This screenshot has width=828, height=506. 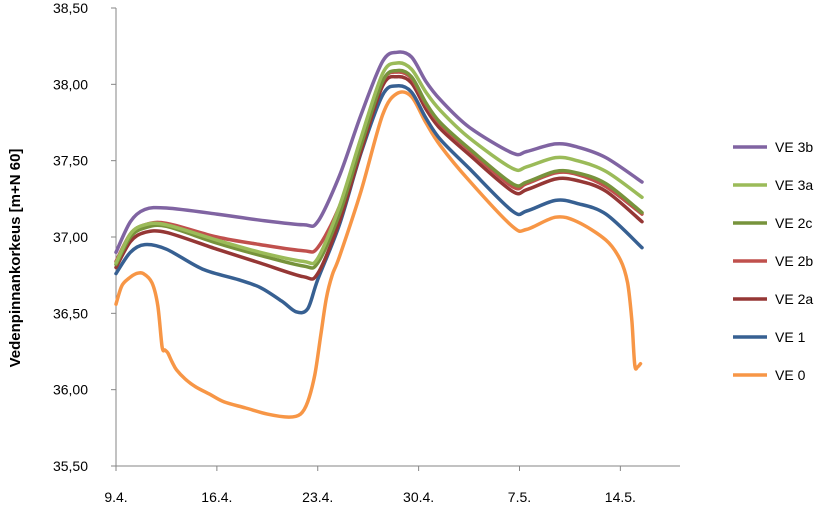 I want to click on legend-label-ve-2b: VE 2b, so click(x=794, y=261).